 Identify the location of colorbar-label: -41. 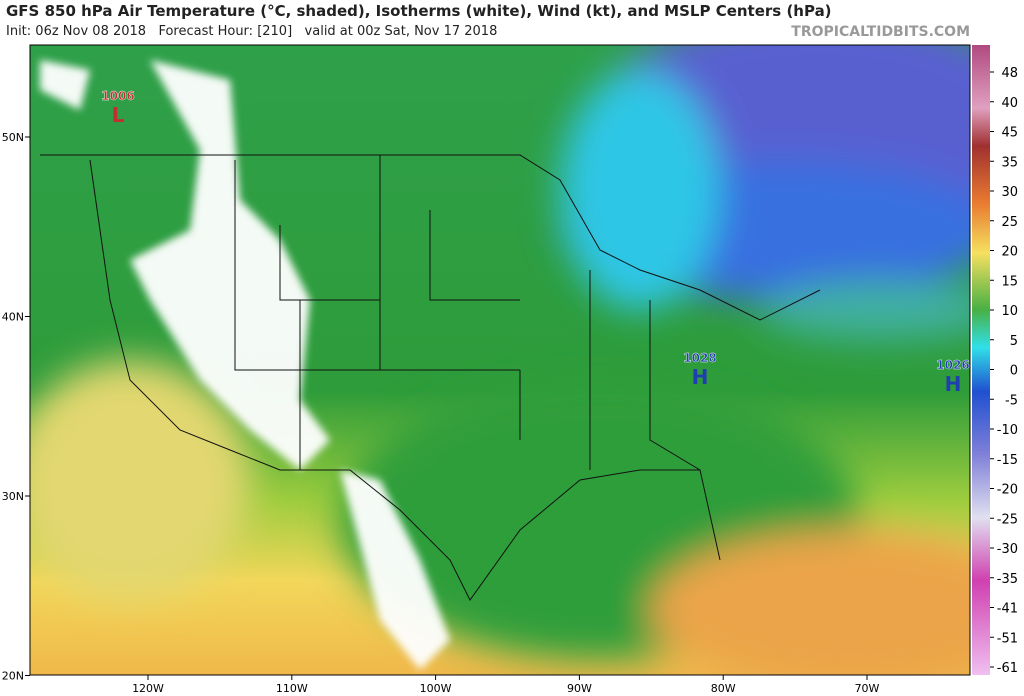
(1007, 609).